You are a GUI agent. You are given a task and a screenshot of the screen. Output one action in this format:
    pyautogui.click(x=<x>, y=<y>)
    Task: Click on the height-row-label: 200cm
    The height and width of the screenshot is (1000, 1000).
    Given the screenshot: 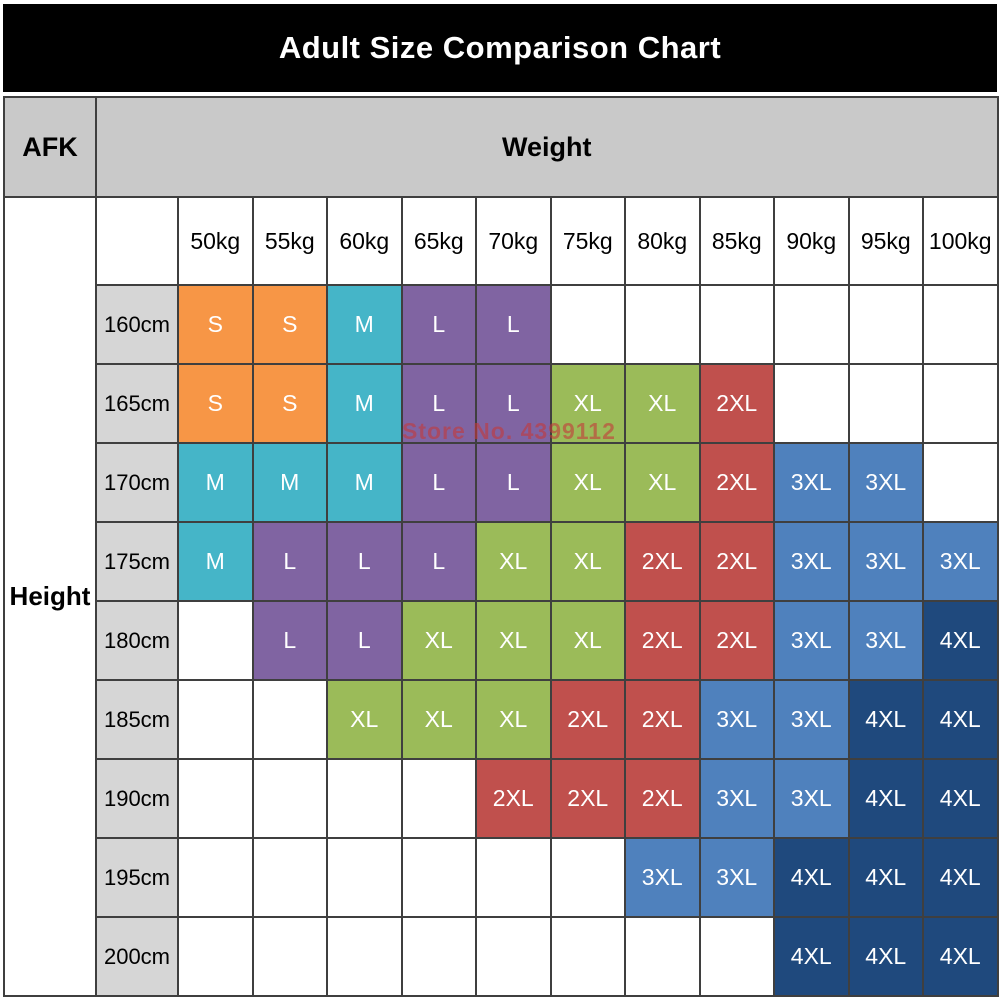 What is the action you would take?
    pyautogui.click(x=137, y=956)
    